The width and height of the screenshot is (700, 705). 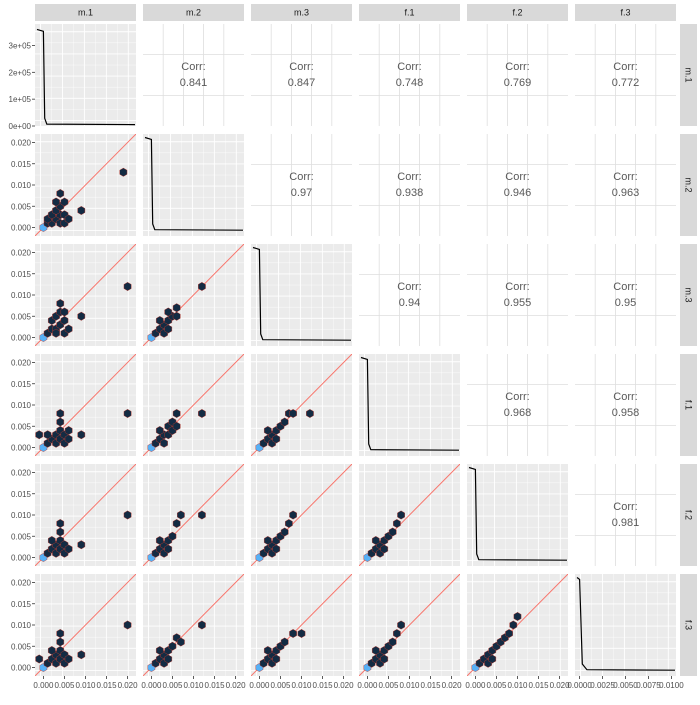 I want to click on panel-f.2-m.2-marks, so click(x=193, y=515).